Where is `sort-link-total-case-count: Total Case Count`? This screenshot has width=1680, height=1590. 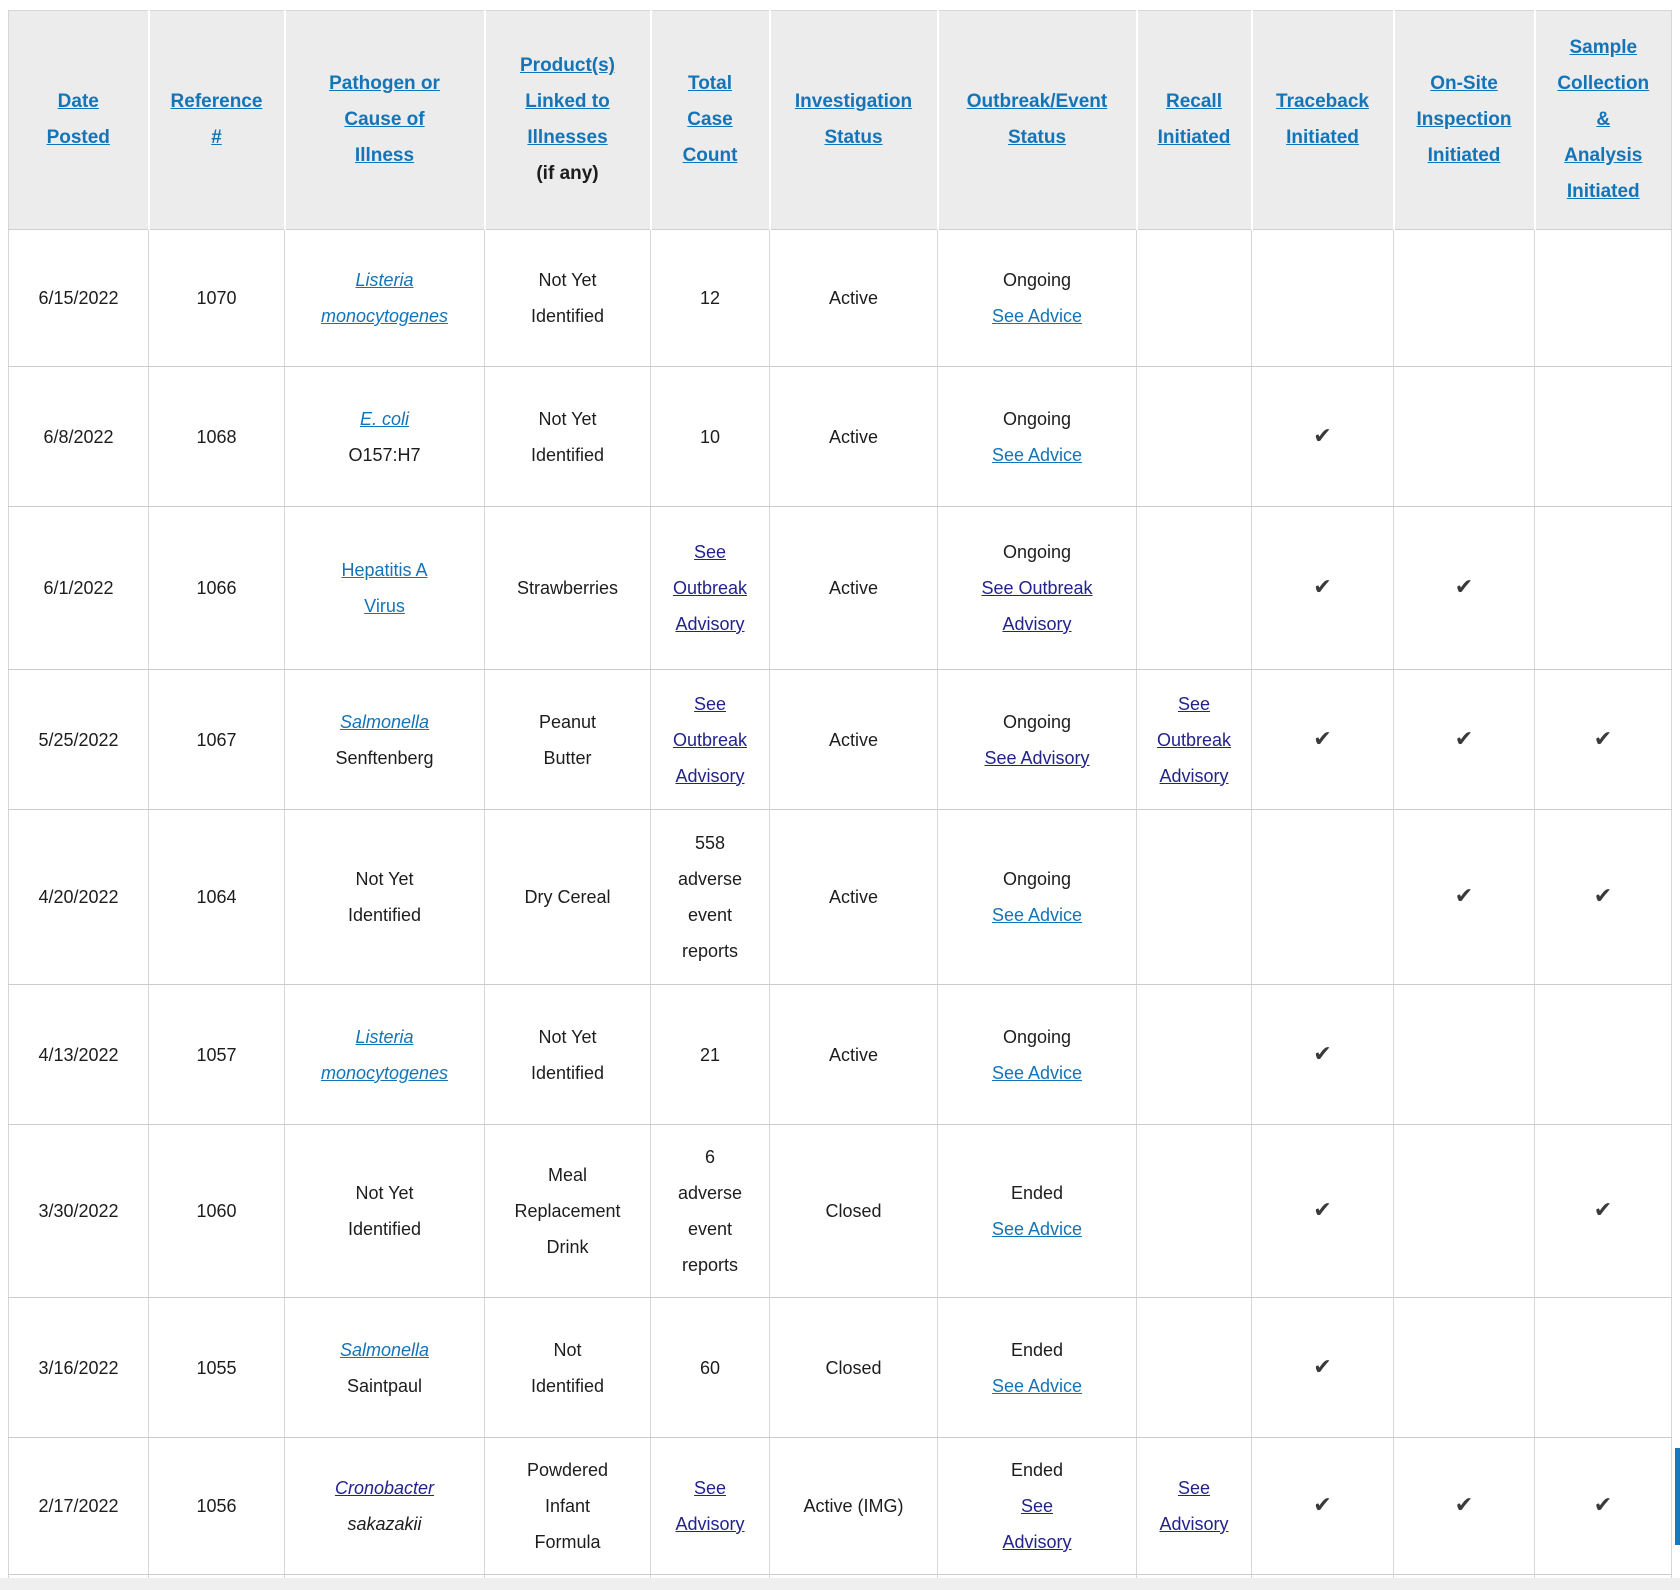 sort-link-total-case-count: Total Case Count is located at coordinates (710, 119).